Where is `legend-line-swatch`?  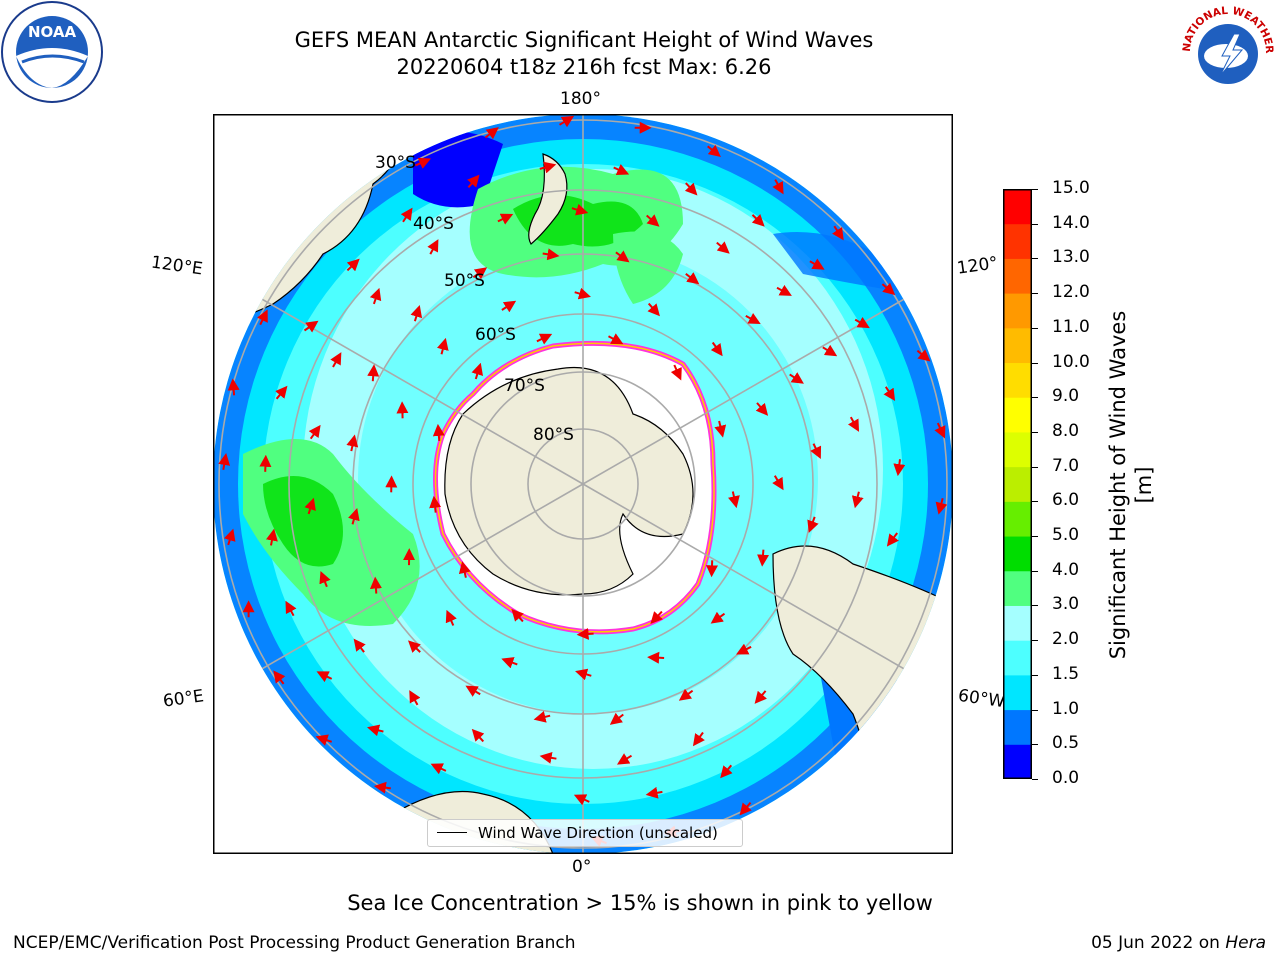 legend-line-swatch is located at coordinates (452, 832).